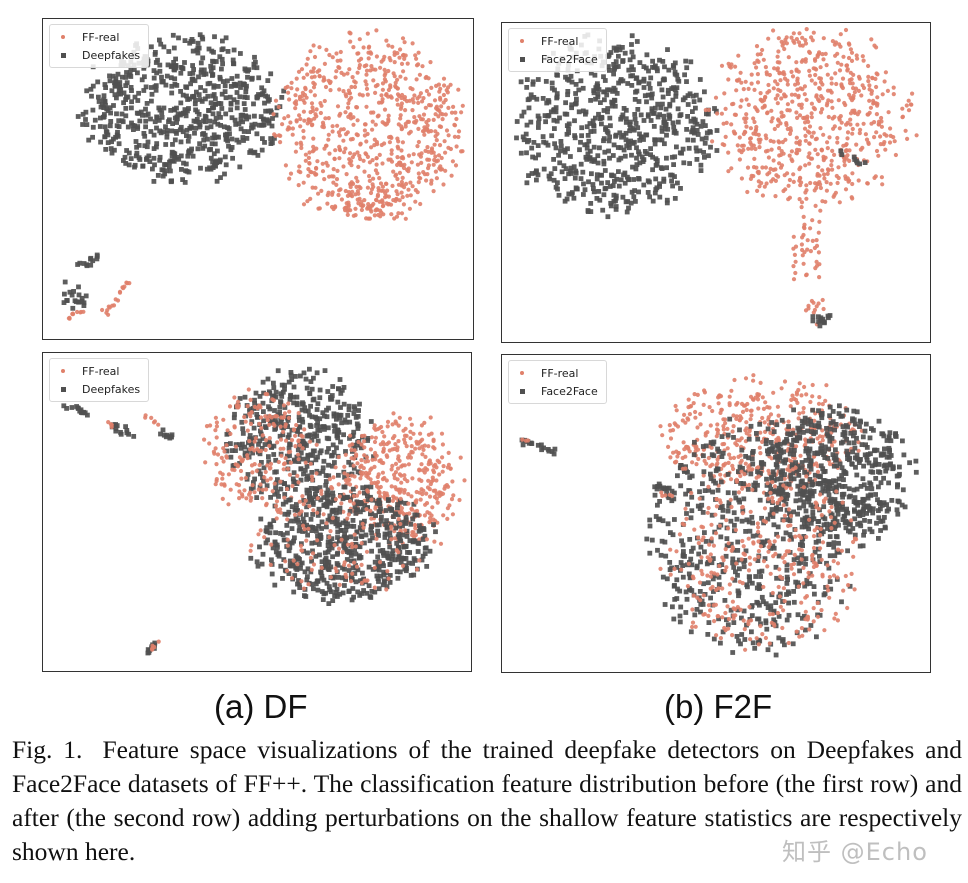 The height and width of the screenshot is (883, 968). Describe the element at coordinates (718, 706) in the screenshot. I see `sublabel-b: (b) F2F` at that location.